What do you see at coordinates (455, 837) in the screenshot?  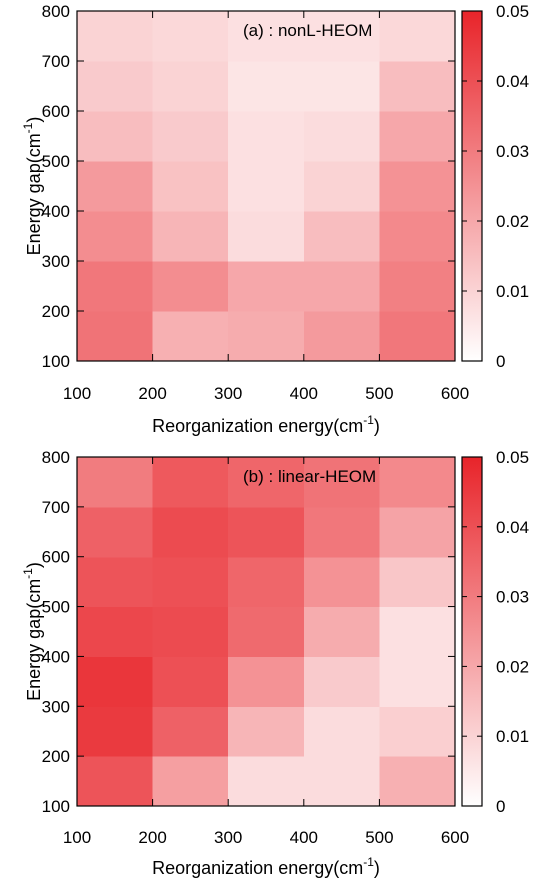 I see `x-tick-label: 600` at bounding box center [455, 837].